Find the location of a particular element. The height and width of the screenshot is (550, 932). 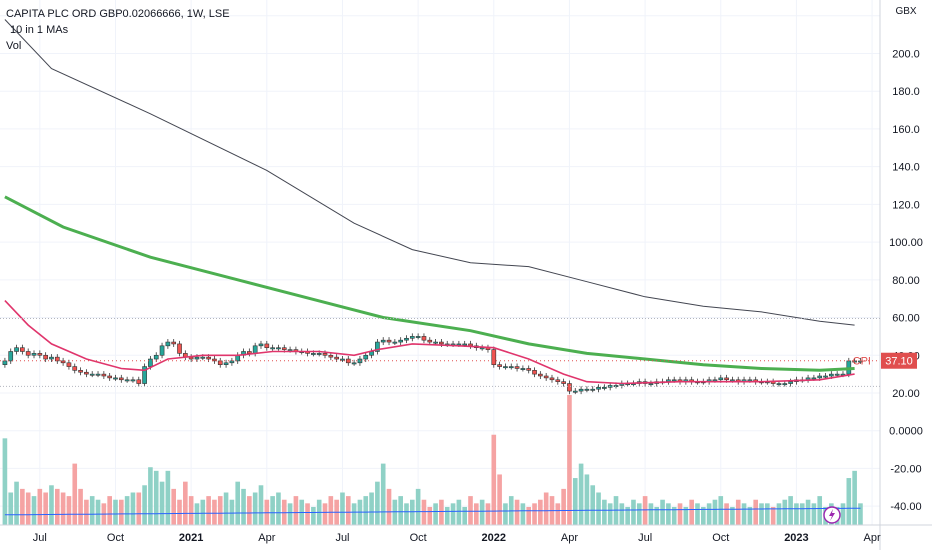

volume-moving-average is located at coordinates (432, 511).